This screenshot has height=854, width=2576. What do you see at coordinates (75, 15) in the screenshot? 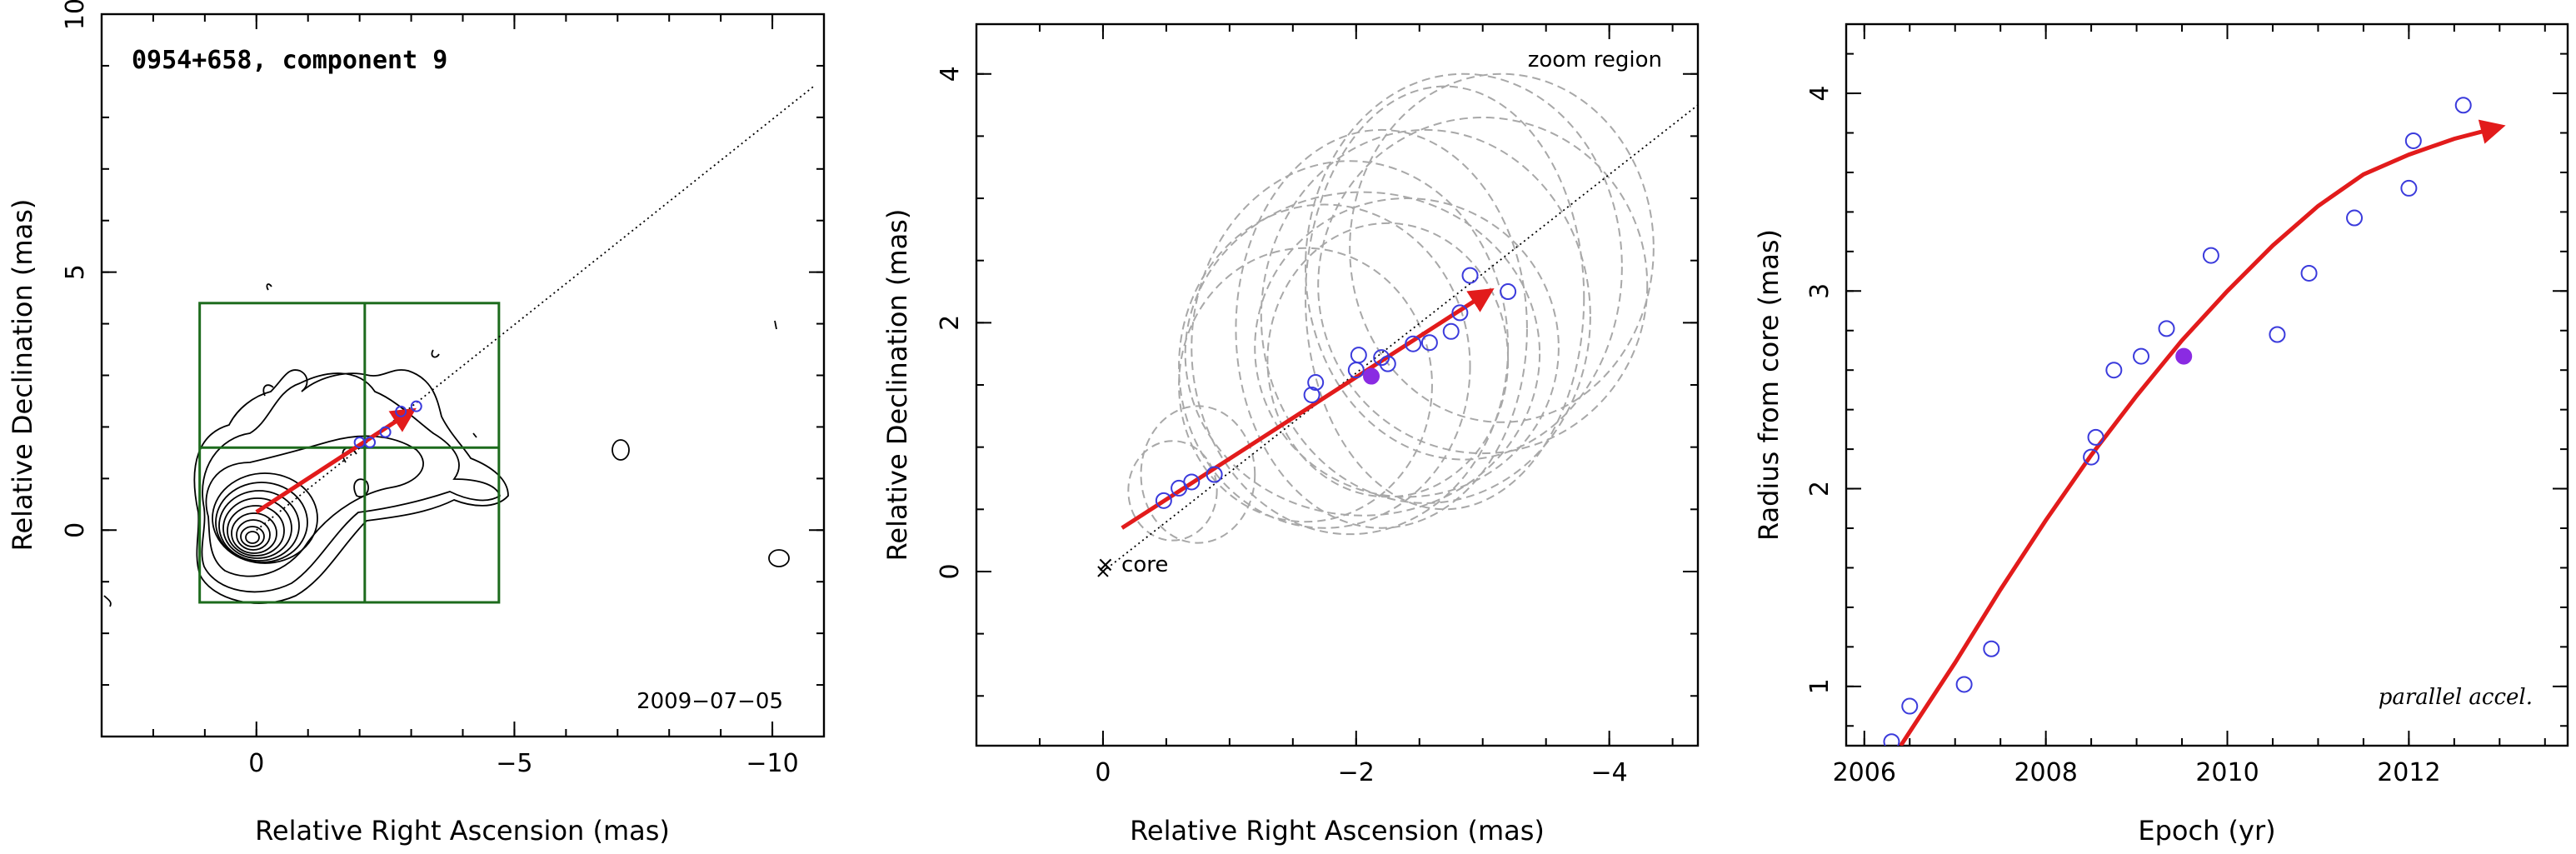
I see `y-tick-label: 10` at bounding box center [75, 15].